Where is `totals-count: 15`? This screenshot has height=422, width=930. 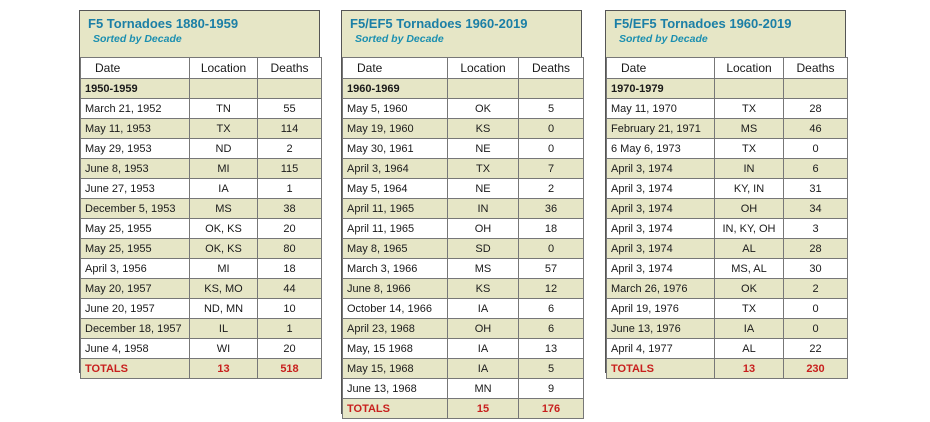
totals-count: 15 is located at coordinates (483, 408).